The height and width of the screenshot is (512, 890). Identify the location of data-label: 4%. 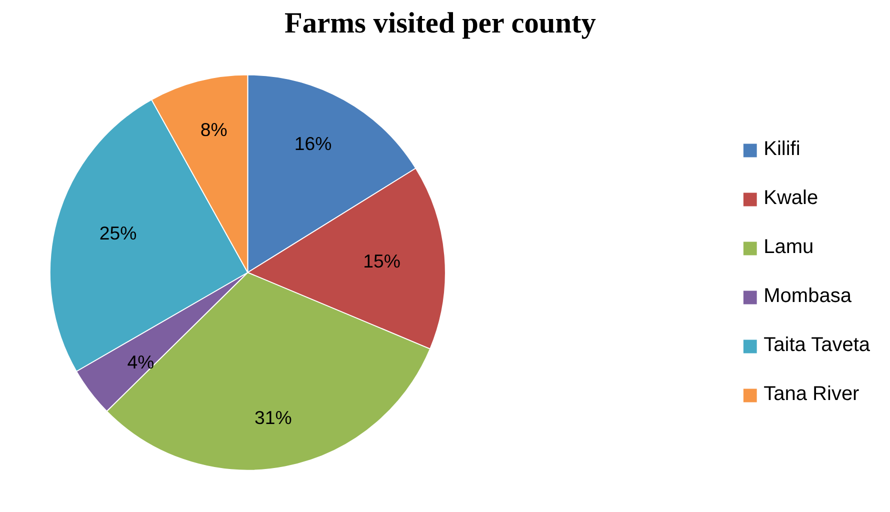
(140, 361).